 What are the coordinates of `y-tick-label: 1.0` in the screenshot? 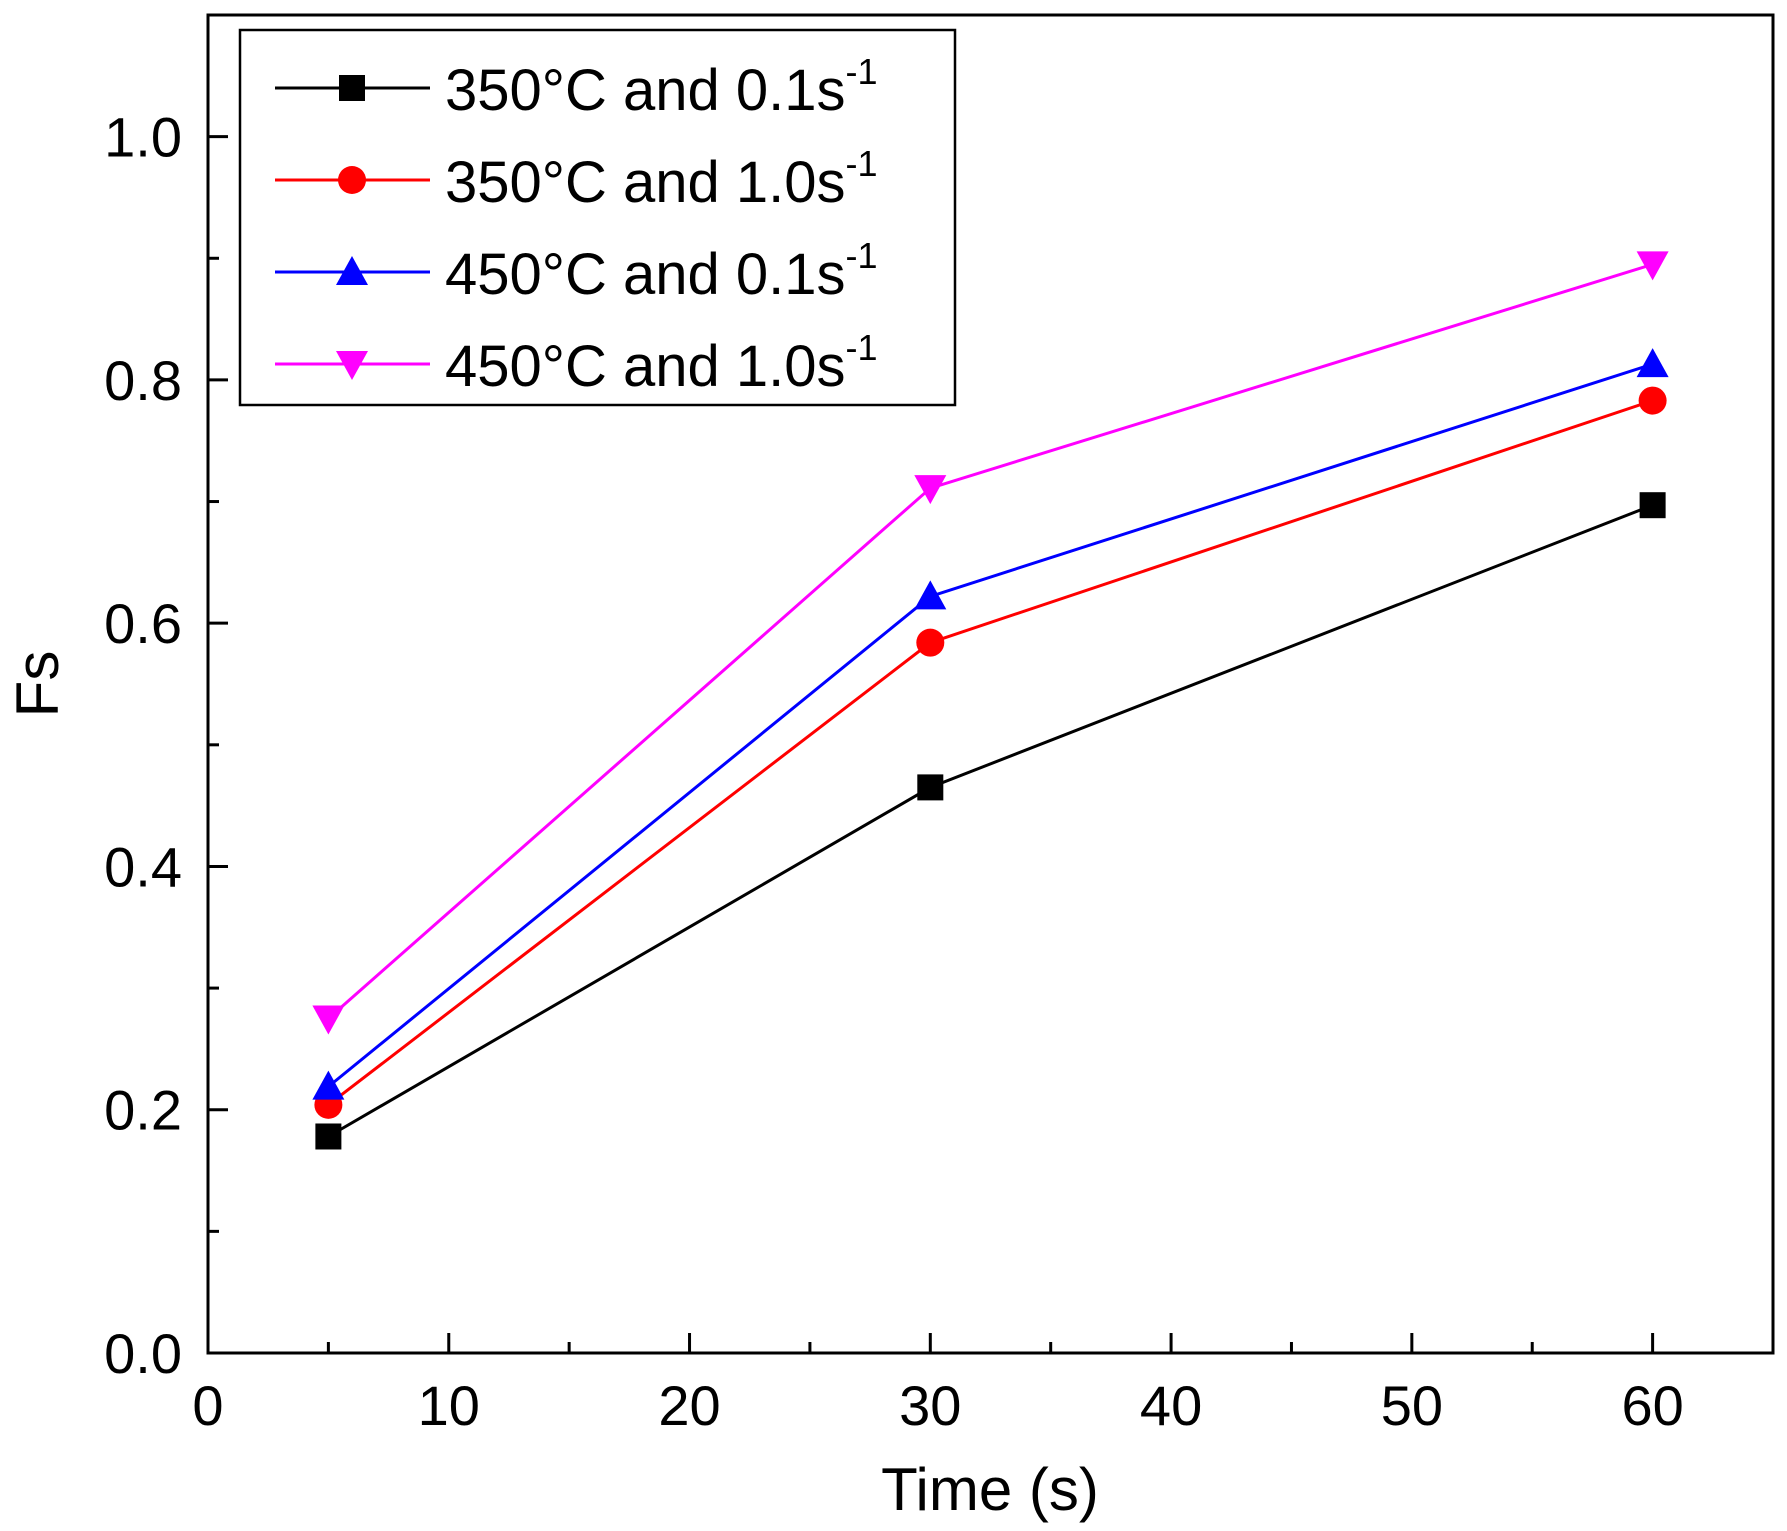 It's located at (143, 137).